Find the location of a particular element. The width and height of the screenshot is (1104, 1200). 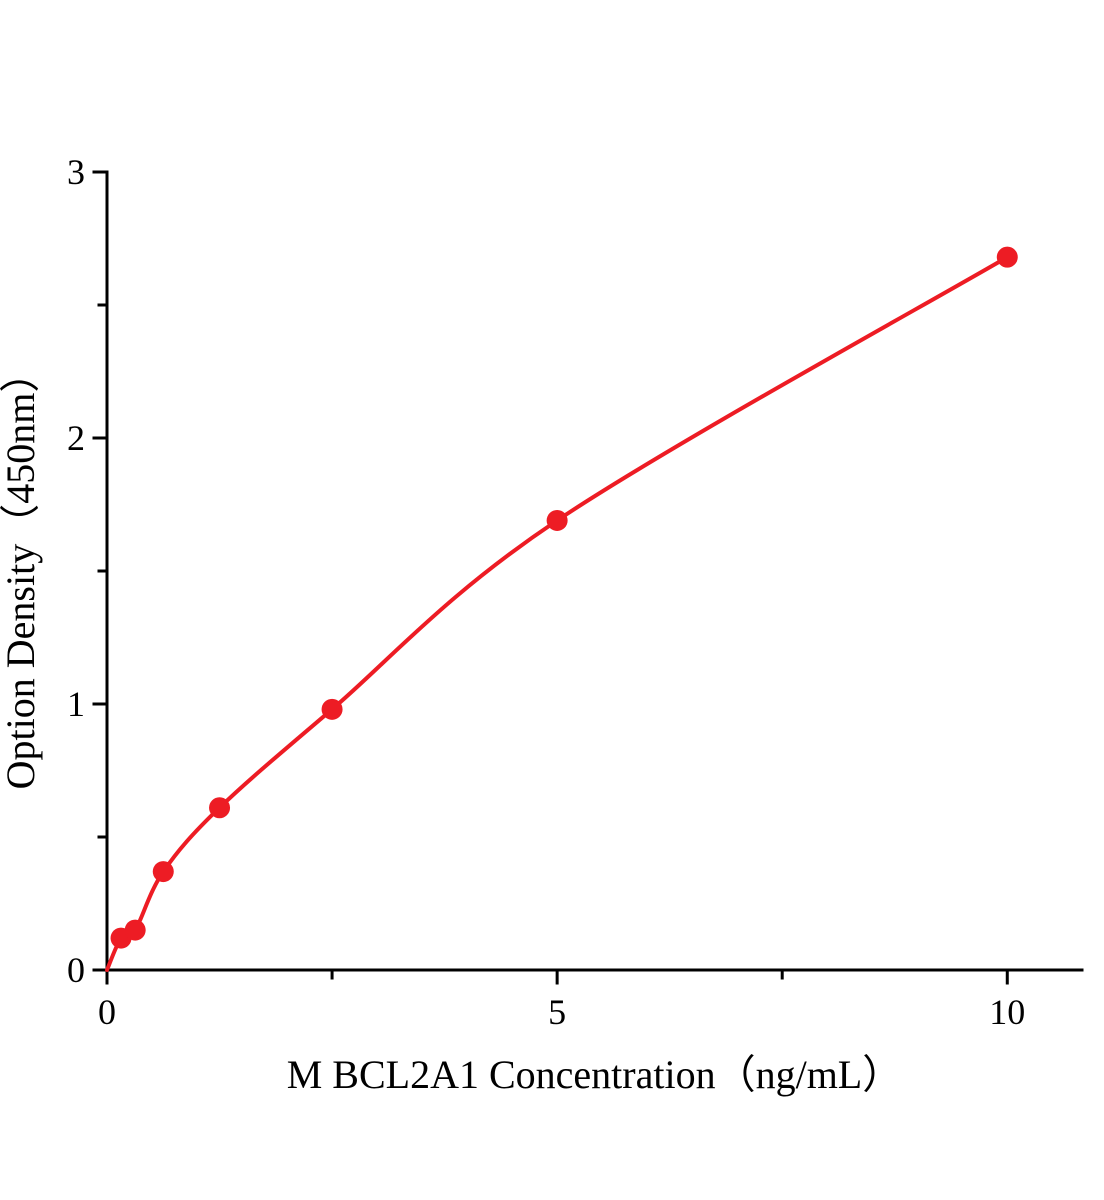

y-tick-label: 3 is located at coordinates (76, 172).